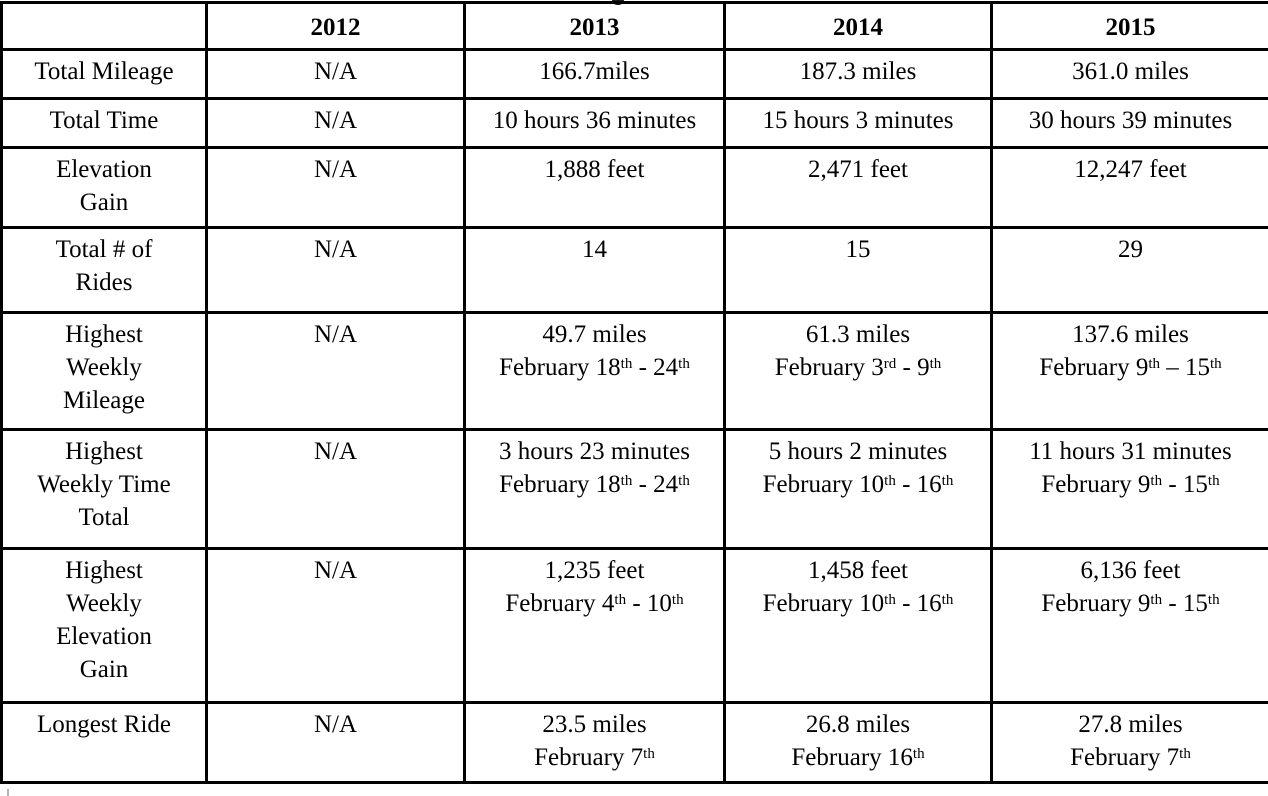  What do you see at coordinates (104, 123) in the screenshot?
I see `row-label-total-time: Total Time` at bounding box center [104, 123].